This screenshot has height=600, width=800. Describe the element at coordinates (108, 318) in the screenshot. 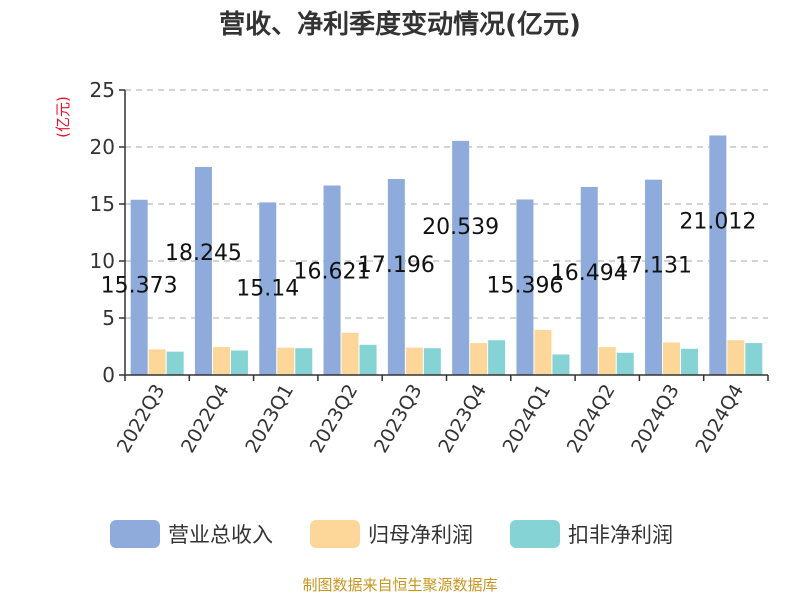

I see `y-tick-label: 5` at that location.